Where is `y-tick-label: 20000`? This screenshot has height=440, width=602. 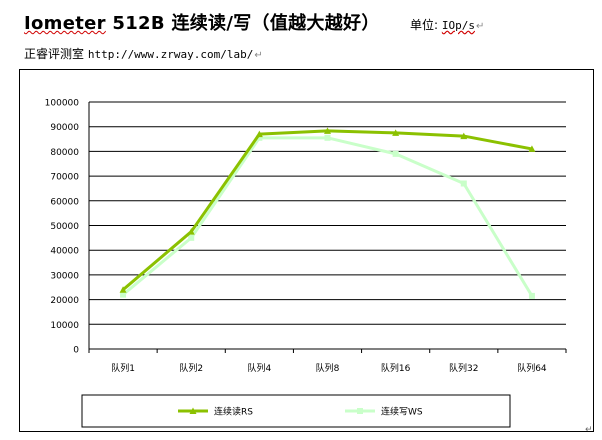
y-tick-label: 20000 is located at coordinates (64, 301).